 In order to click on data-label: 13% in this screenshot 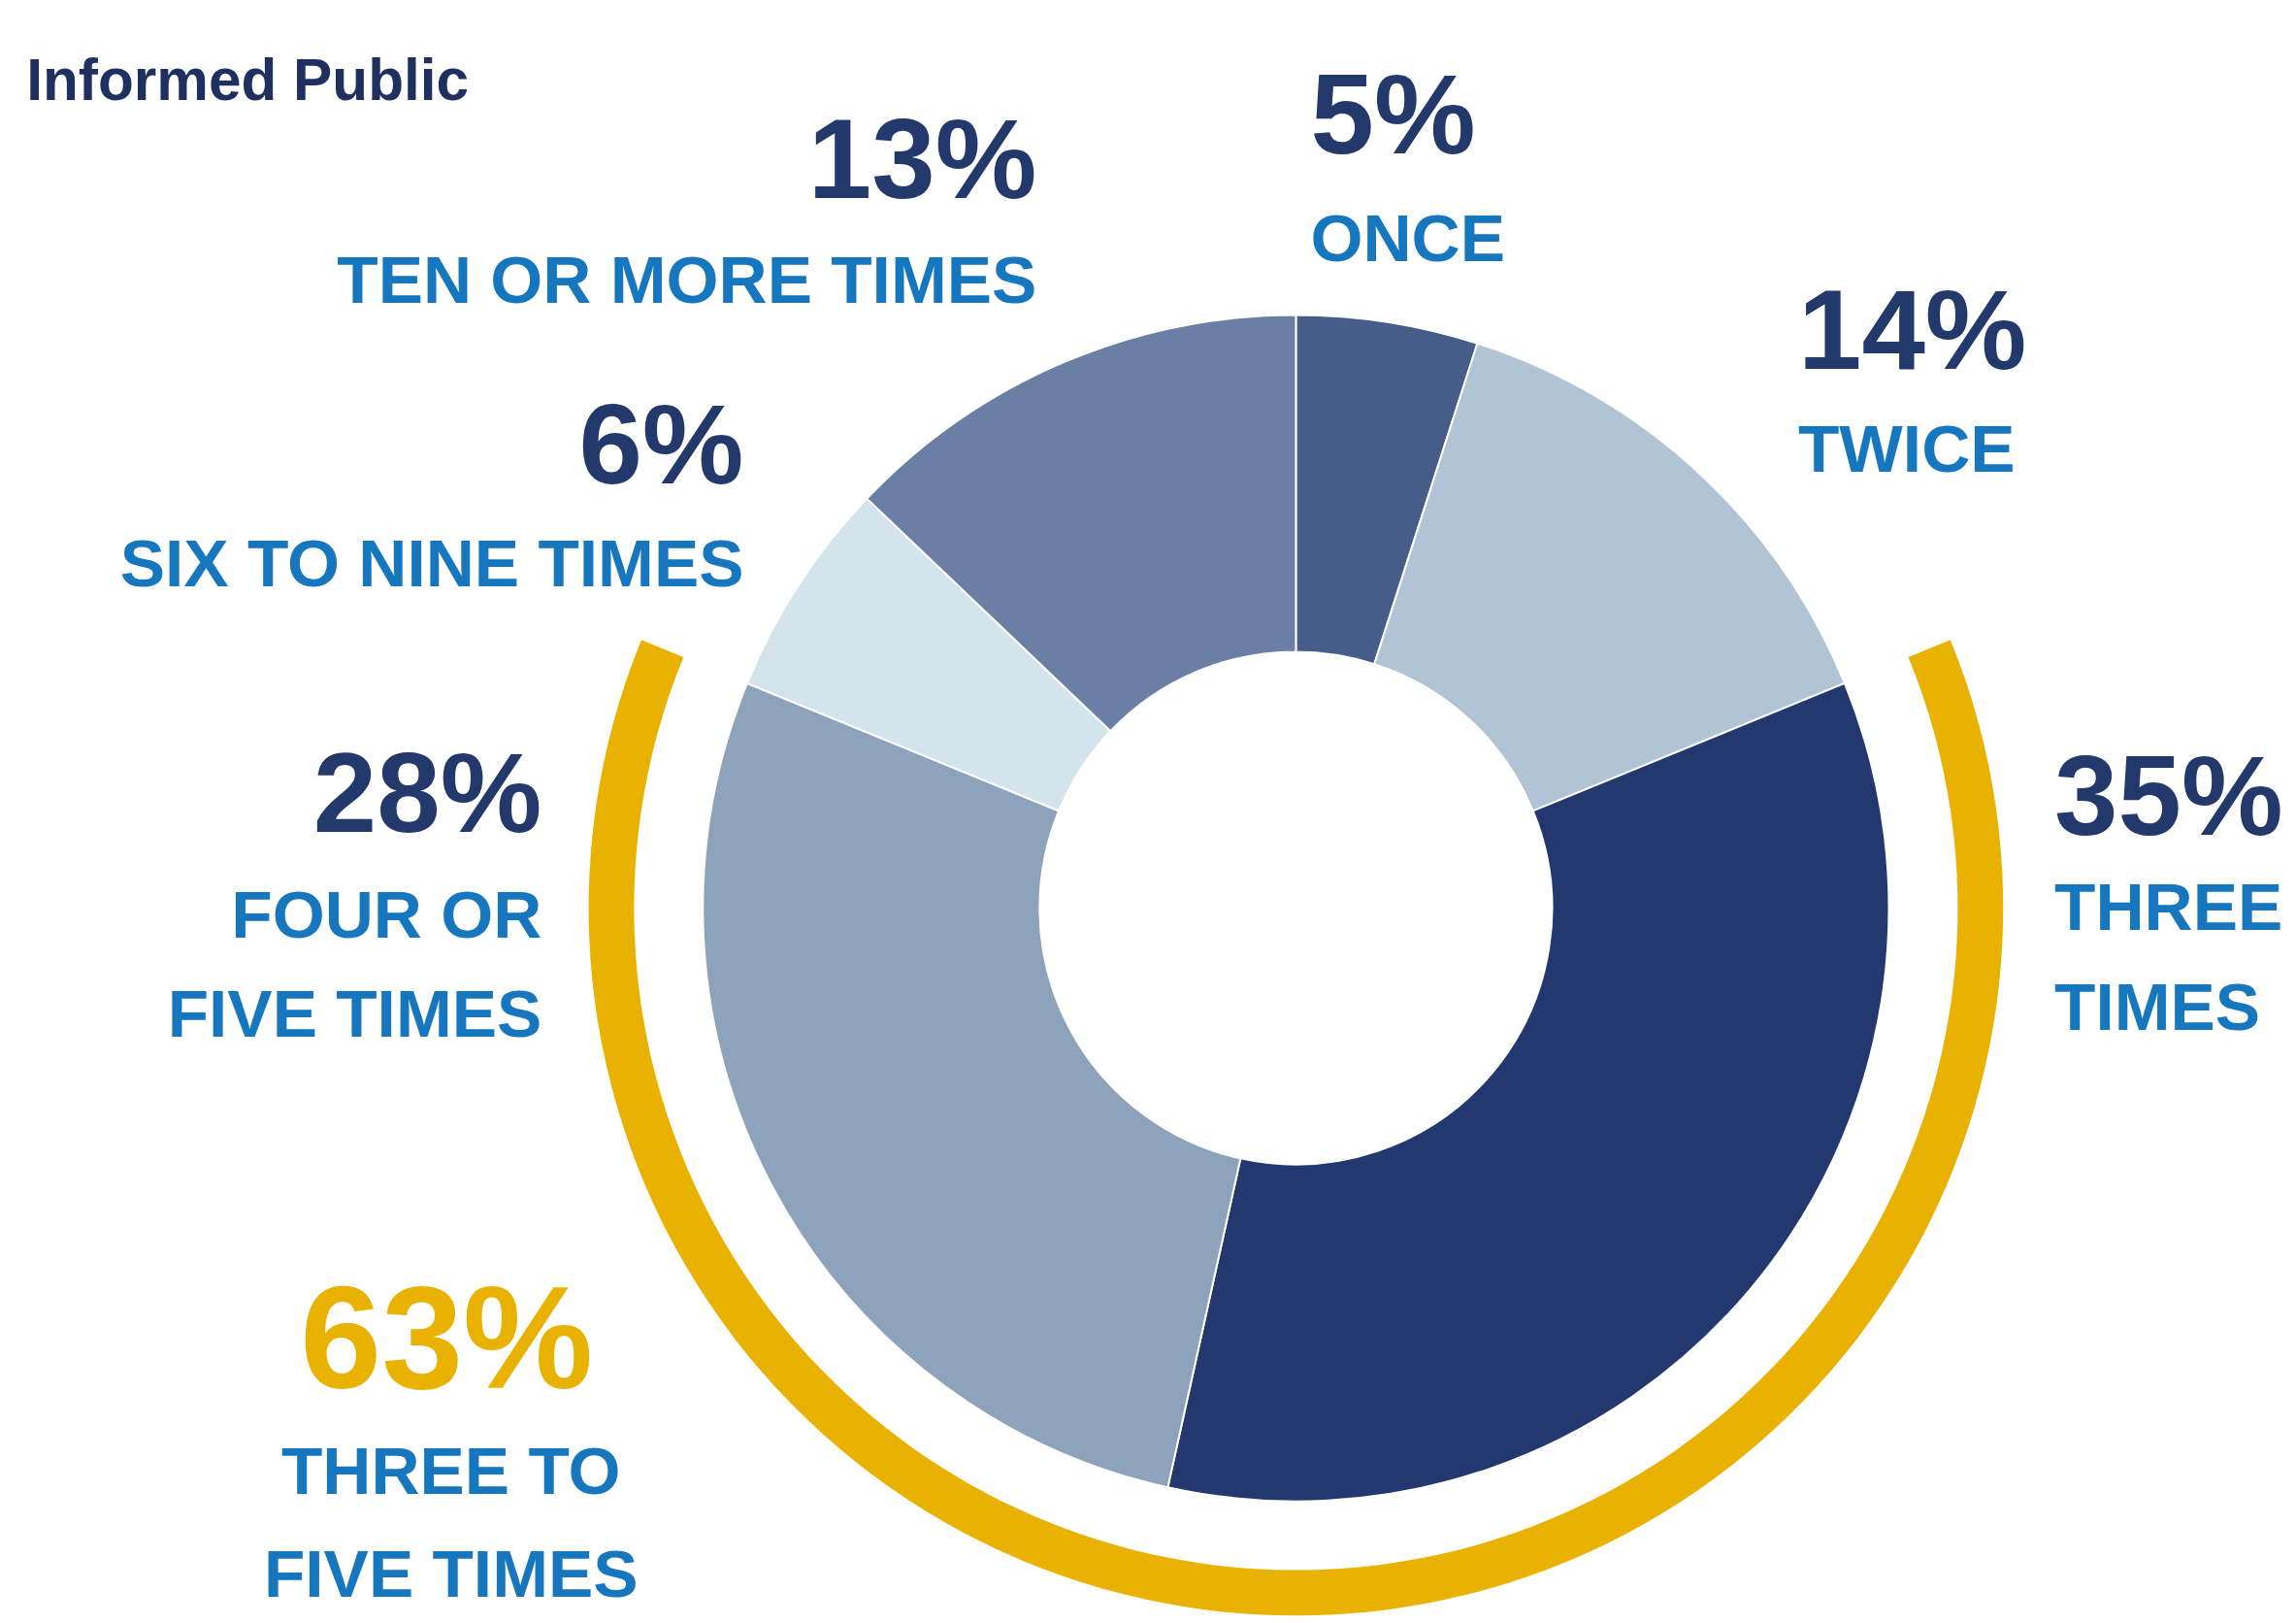, I will do `click(922, 157)`.